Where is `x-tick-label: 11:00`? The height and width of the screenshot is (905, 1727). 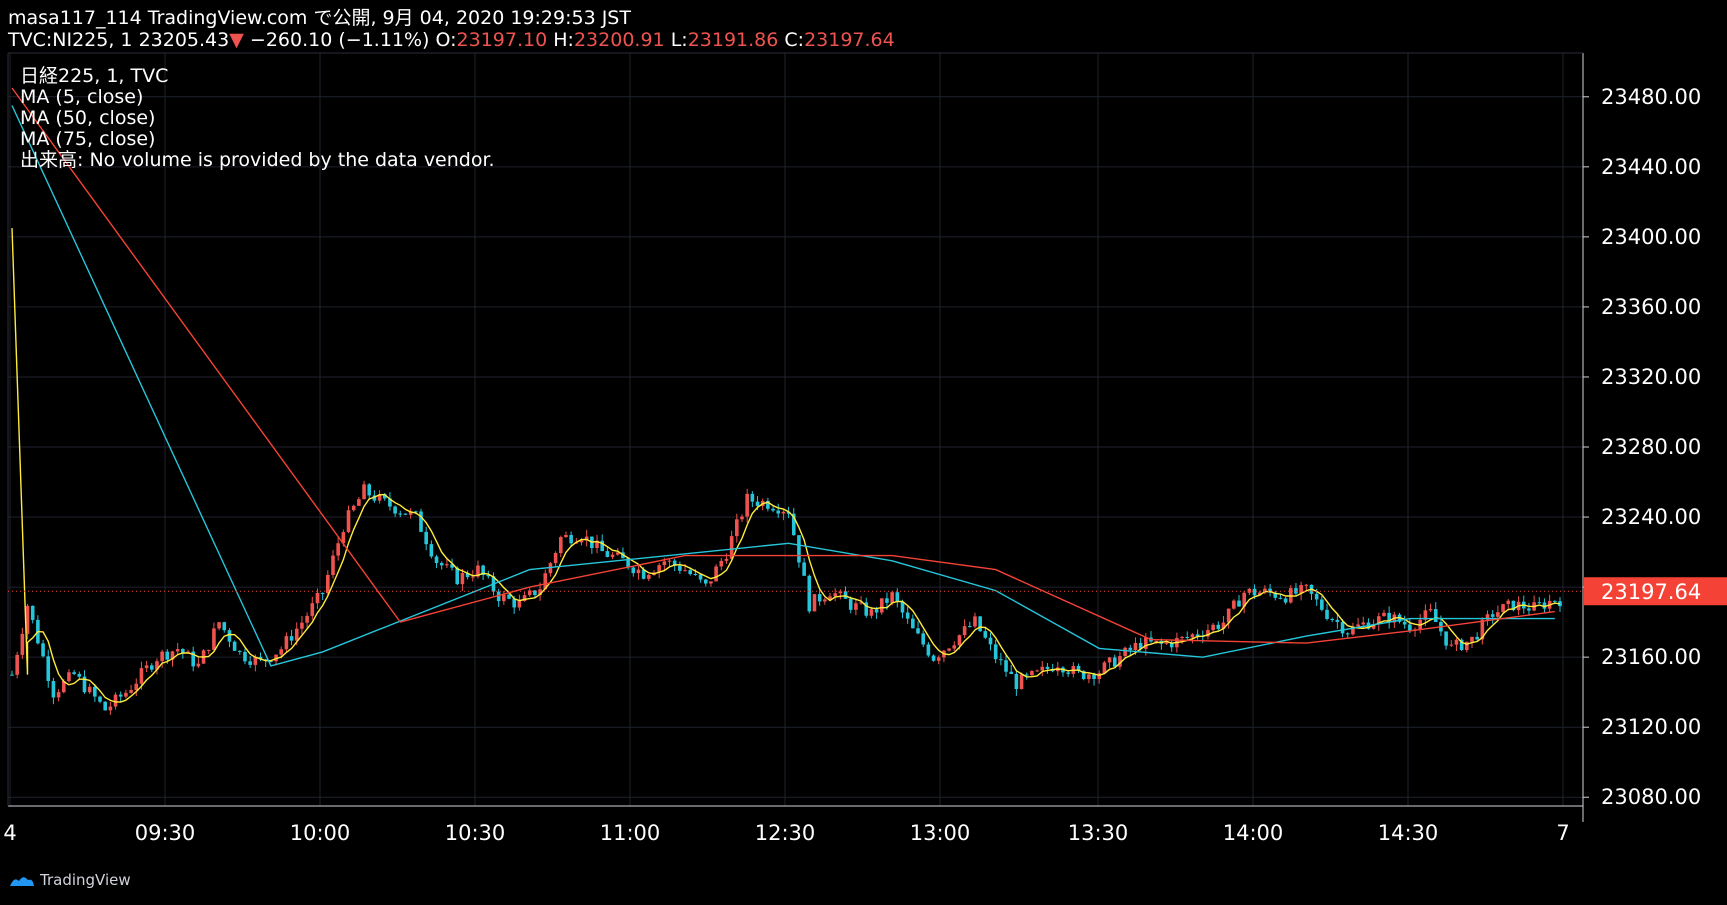 x-tick-label: 11:00 is located at coordinates (630, 833).